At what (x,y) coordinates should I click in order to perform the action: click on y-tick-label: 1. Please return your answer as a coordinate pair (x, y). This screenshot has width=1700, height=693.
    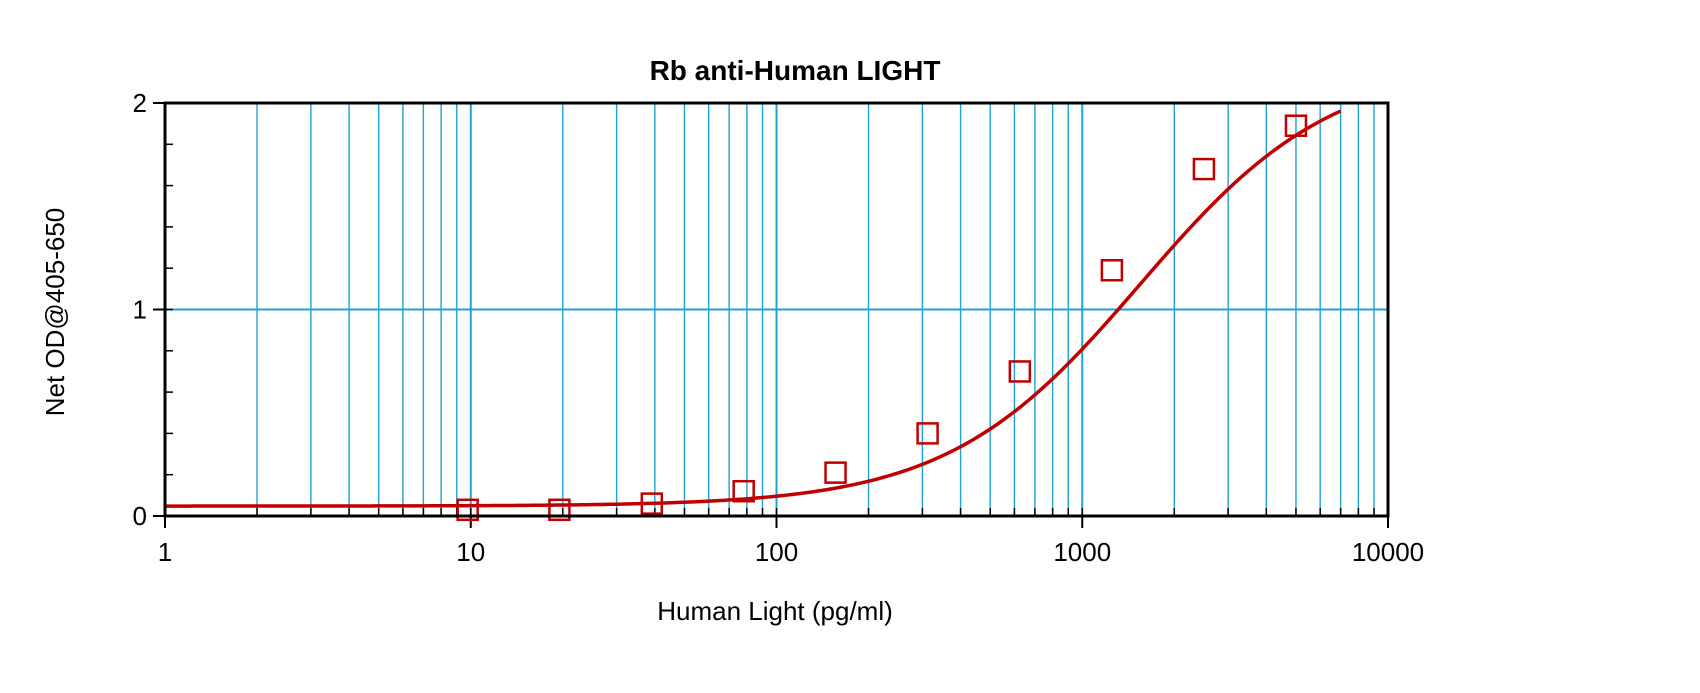
    Looking at the image, I should click on (140, 310).